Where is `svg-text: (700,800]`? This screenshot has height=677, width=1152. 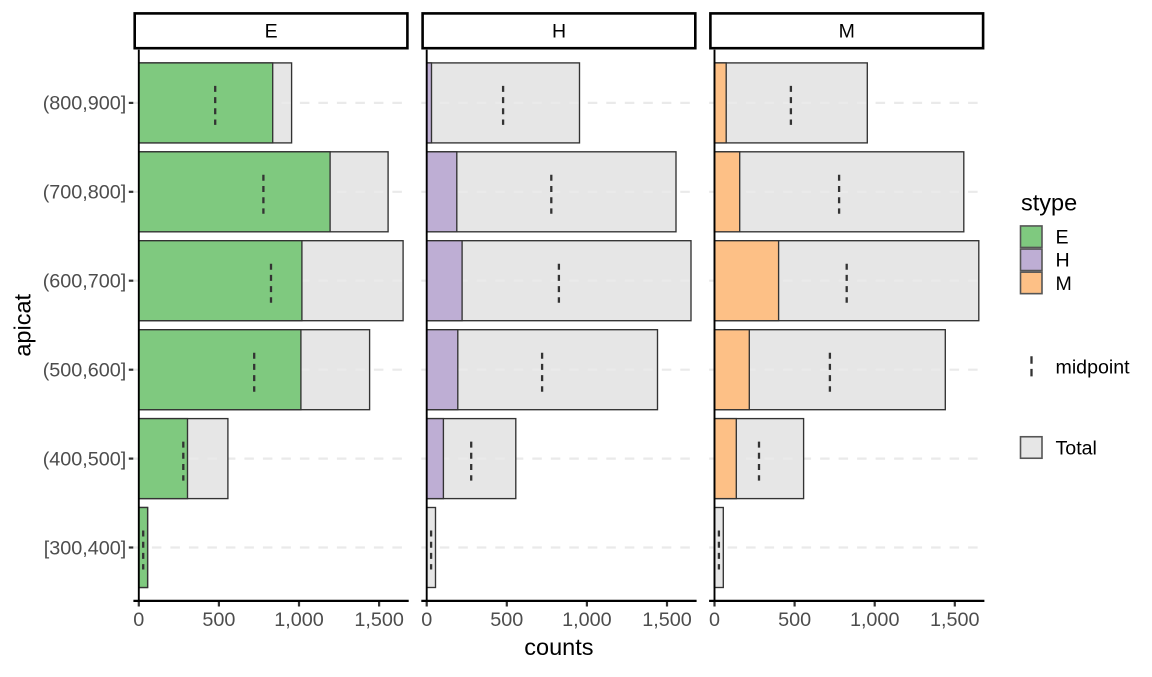 svg-text: (700,800] is located at coordinates (85, 193).